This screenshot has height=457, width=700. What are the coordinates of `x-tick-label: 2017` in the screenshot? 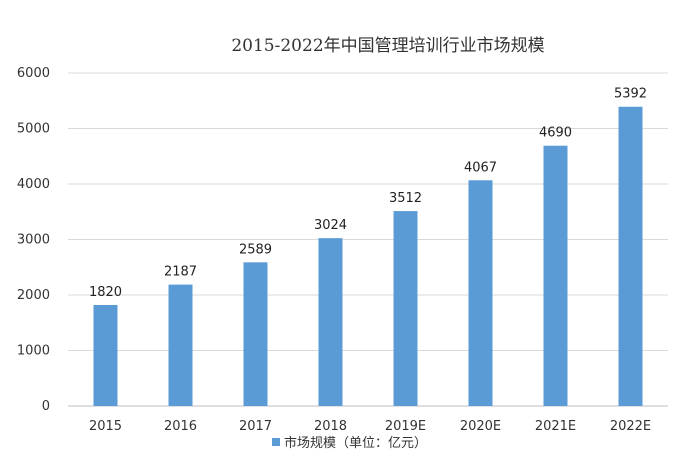 It's located at (255, 426).